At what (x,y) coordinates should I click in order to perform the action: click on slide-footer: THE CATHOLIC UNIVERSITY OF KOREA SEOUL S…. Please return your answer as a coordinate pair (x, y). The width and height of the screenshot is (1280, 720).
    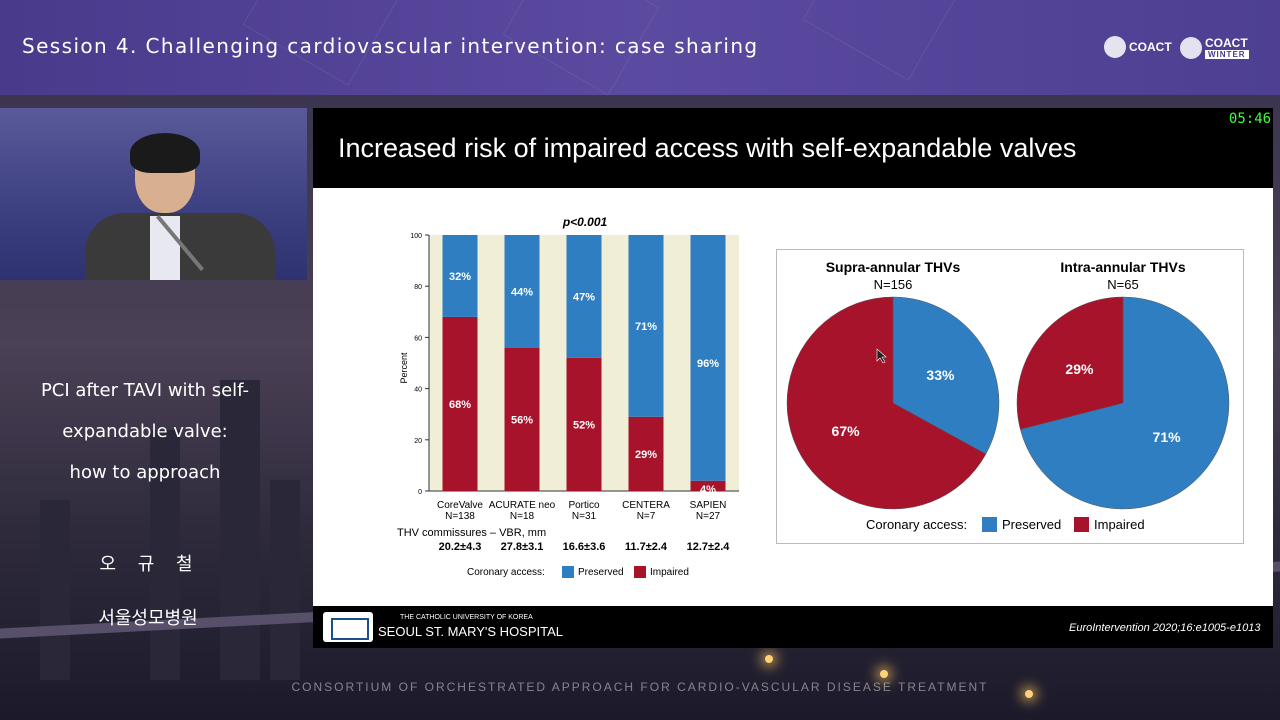
    Looking at the image, I should click on (793, 627).